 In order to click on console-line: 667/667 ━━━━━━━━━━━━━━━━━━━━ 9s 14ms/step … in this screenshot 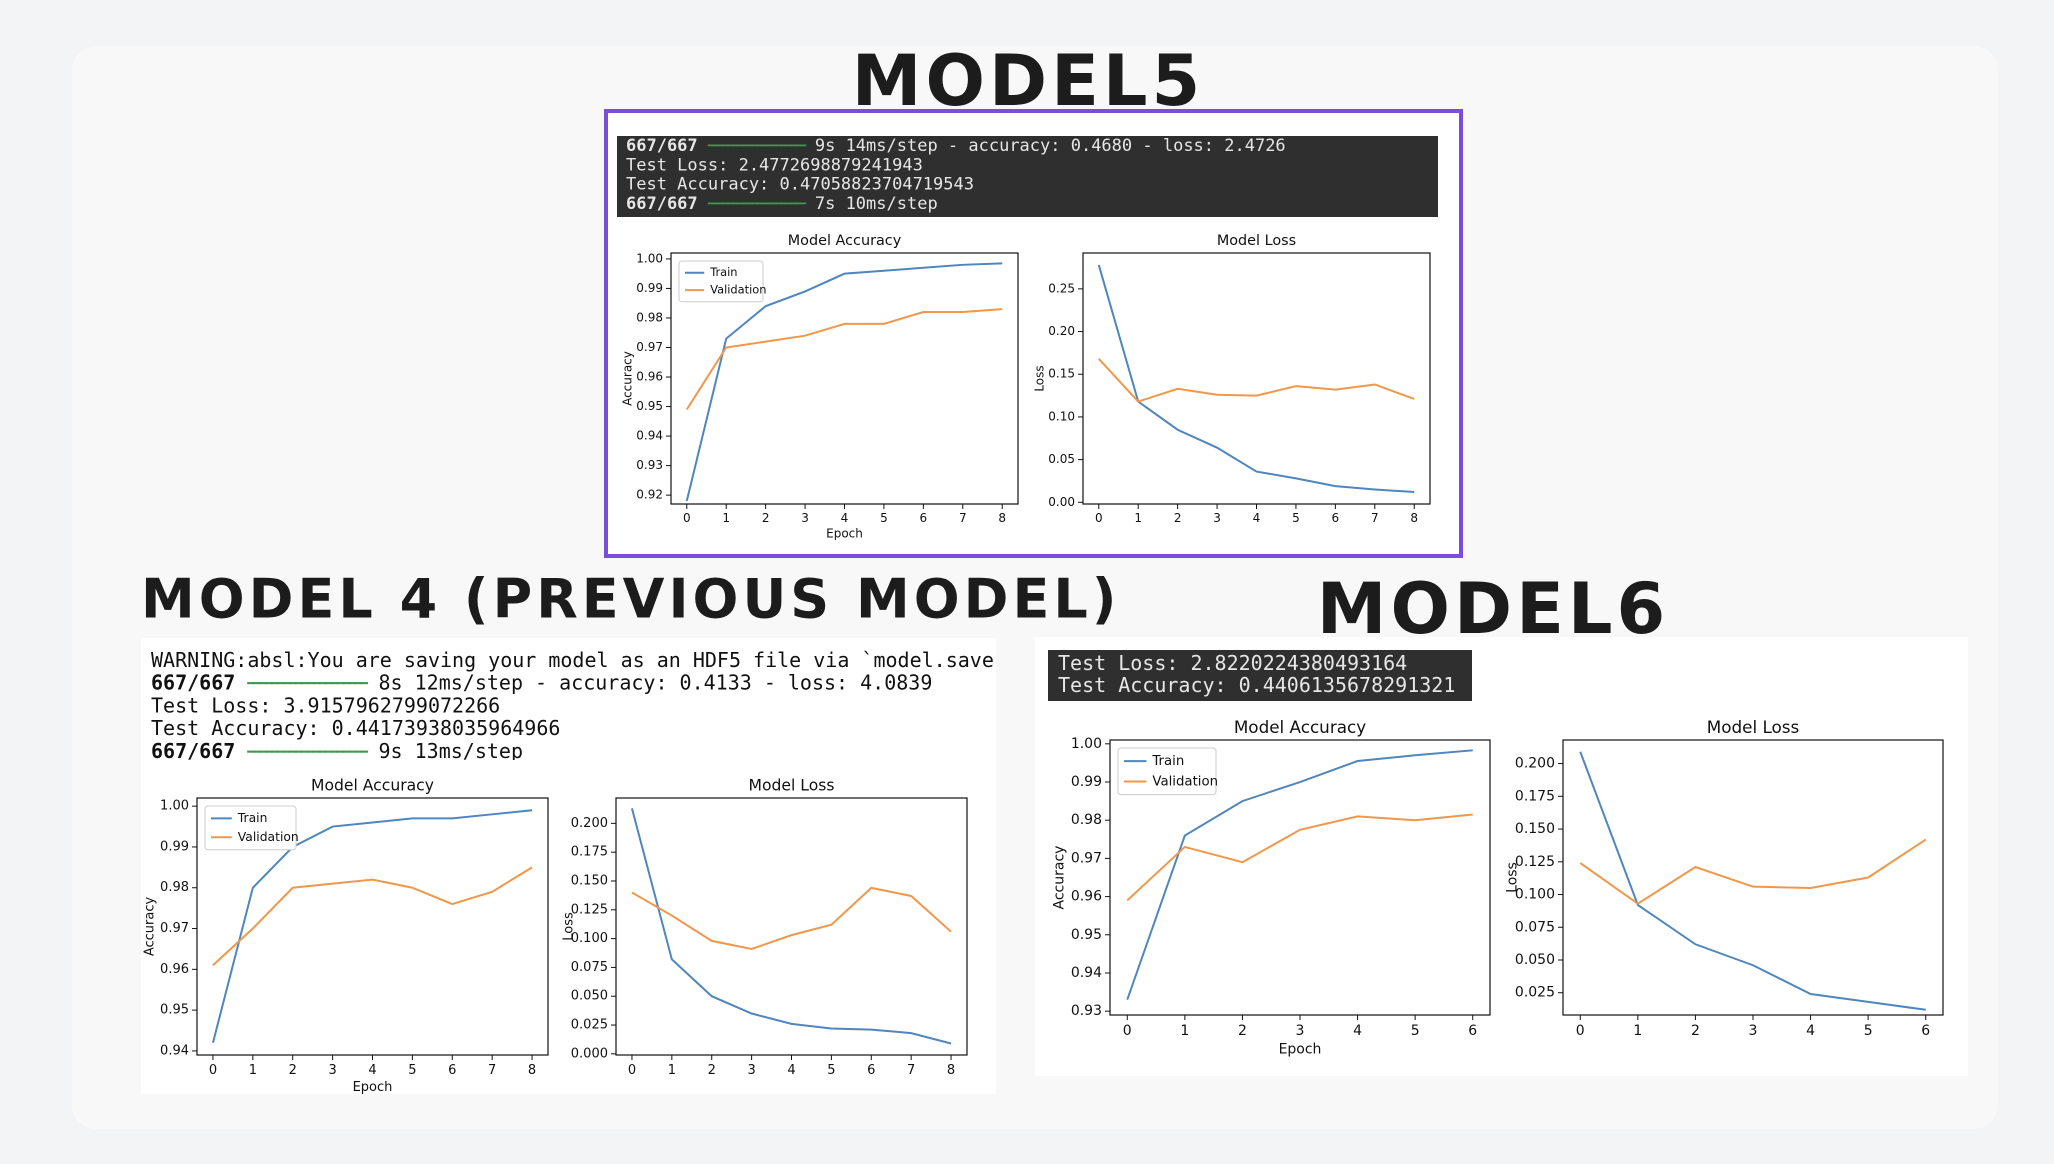, I will do `click(956, 146)`.